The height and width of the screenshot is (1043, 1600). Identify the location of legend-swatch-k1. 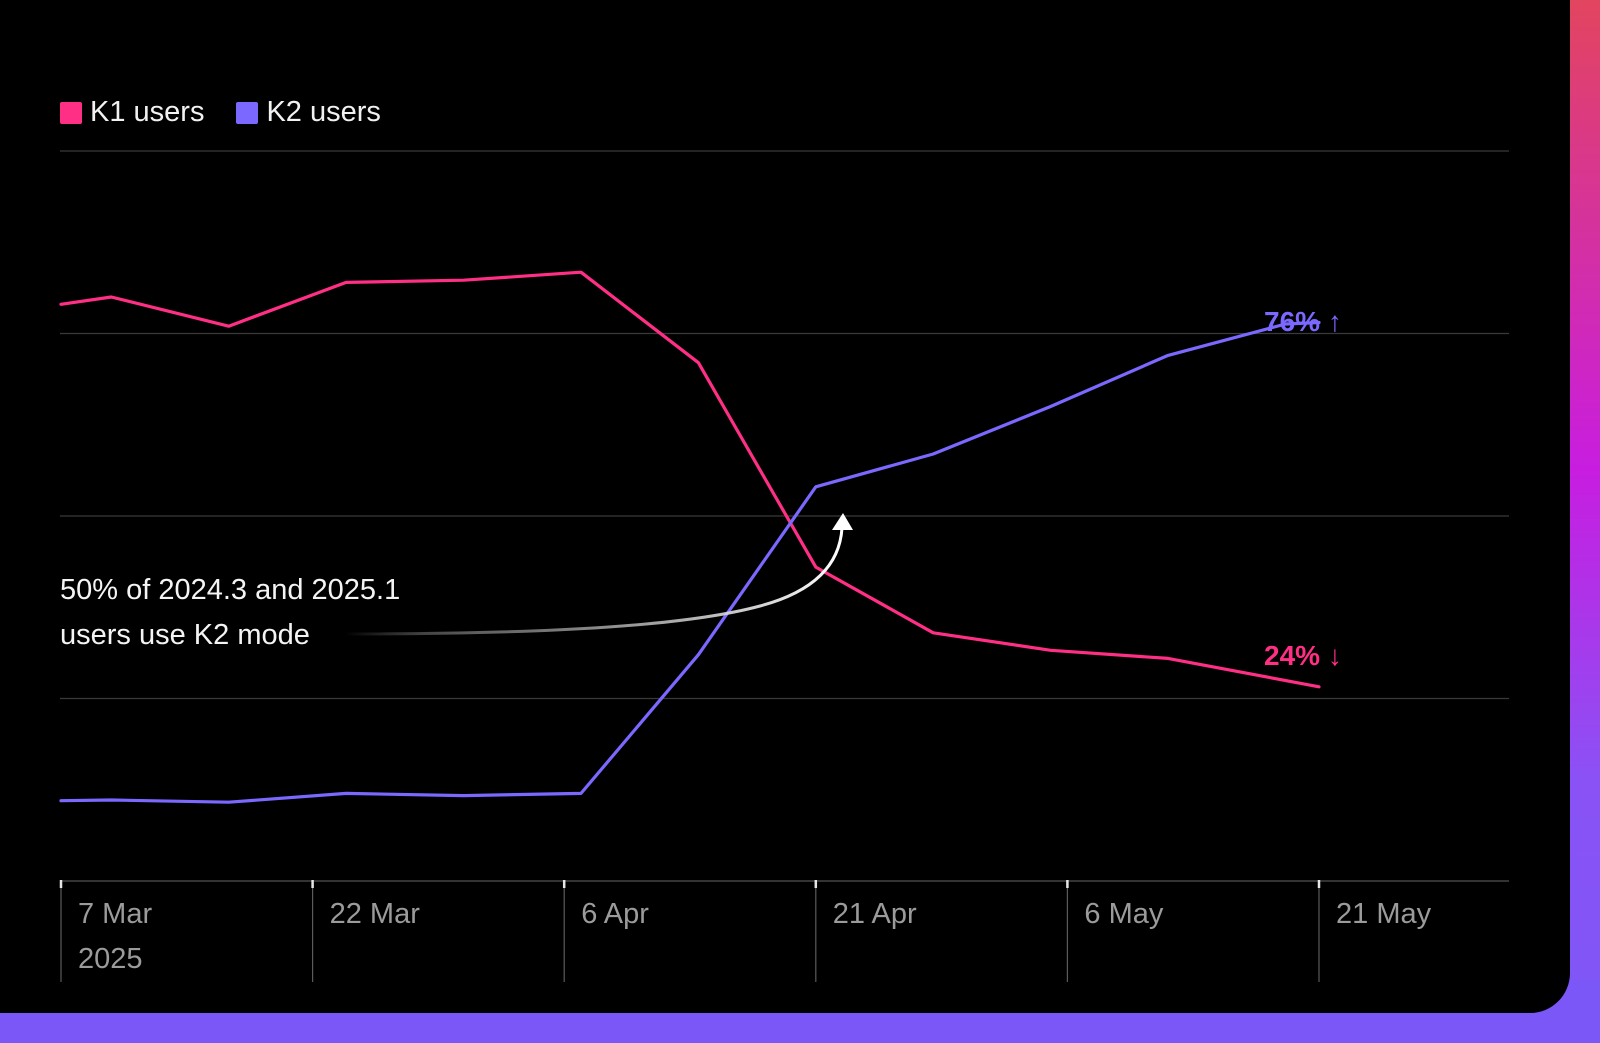
(71, 112).